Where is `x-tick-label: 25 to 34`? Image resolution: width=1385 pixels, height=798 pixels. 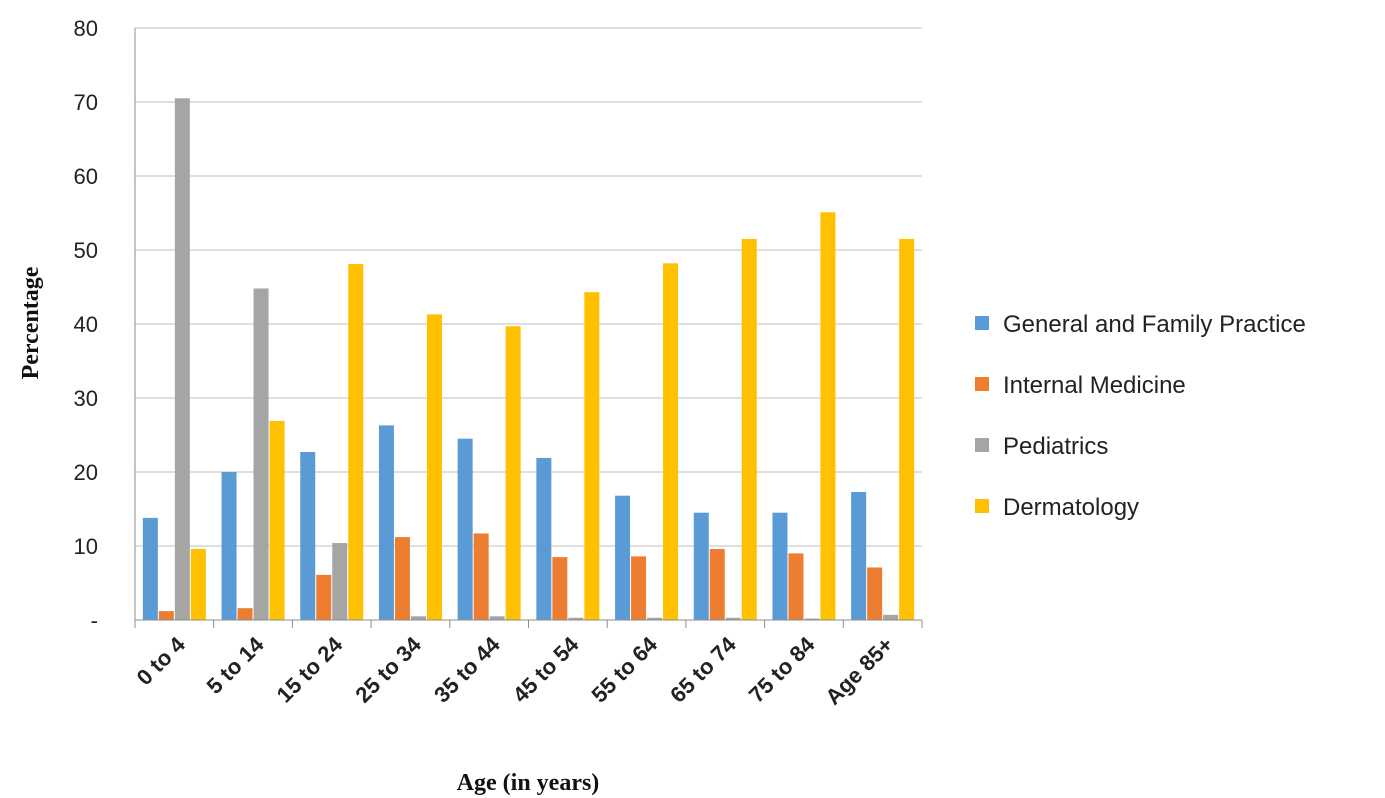
x-tick-label: 25 to 34 is located at coordinates (388, 669).